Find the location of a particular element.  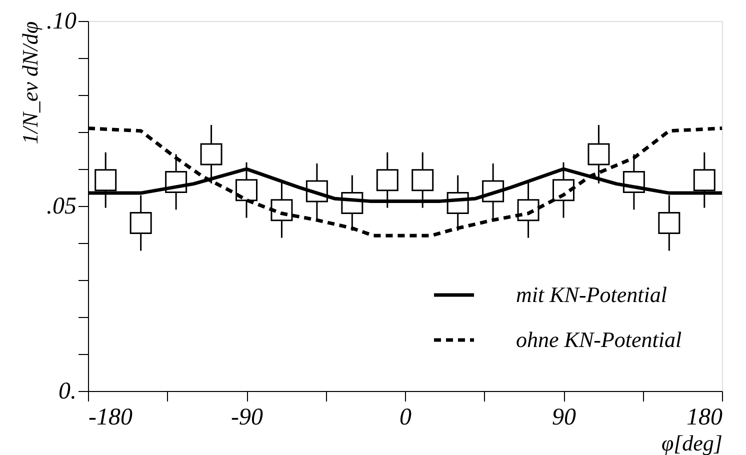

x-tick-label: 180 is located at coordinates (704, 417).